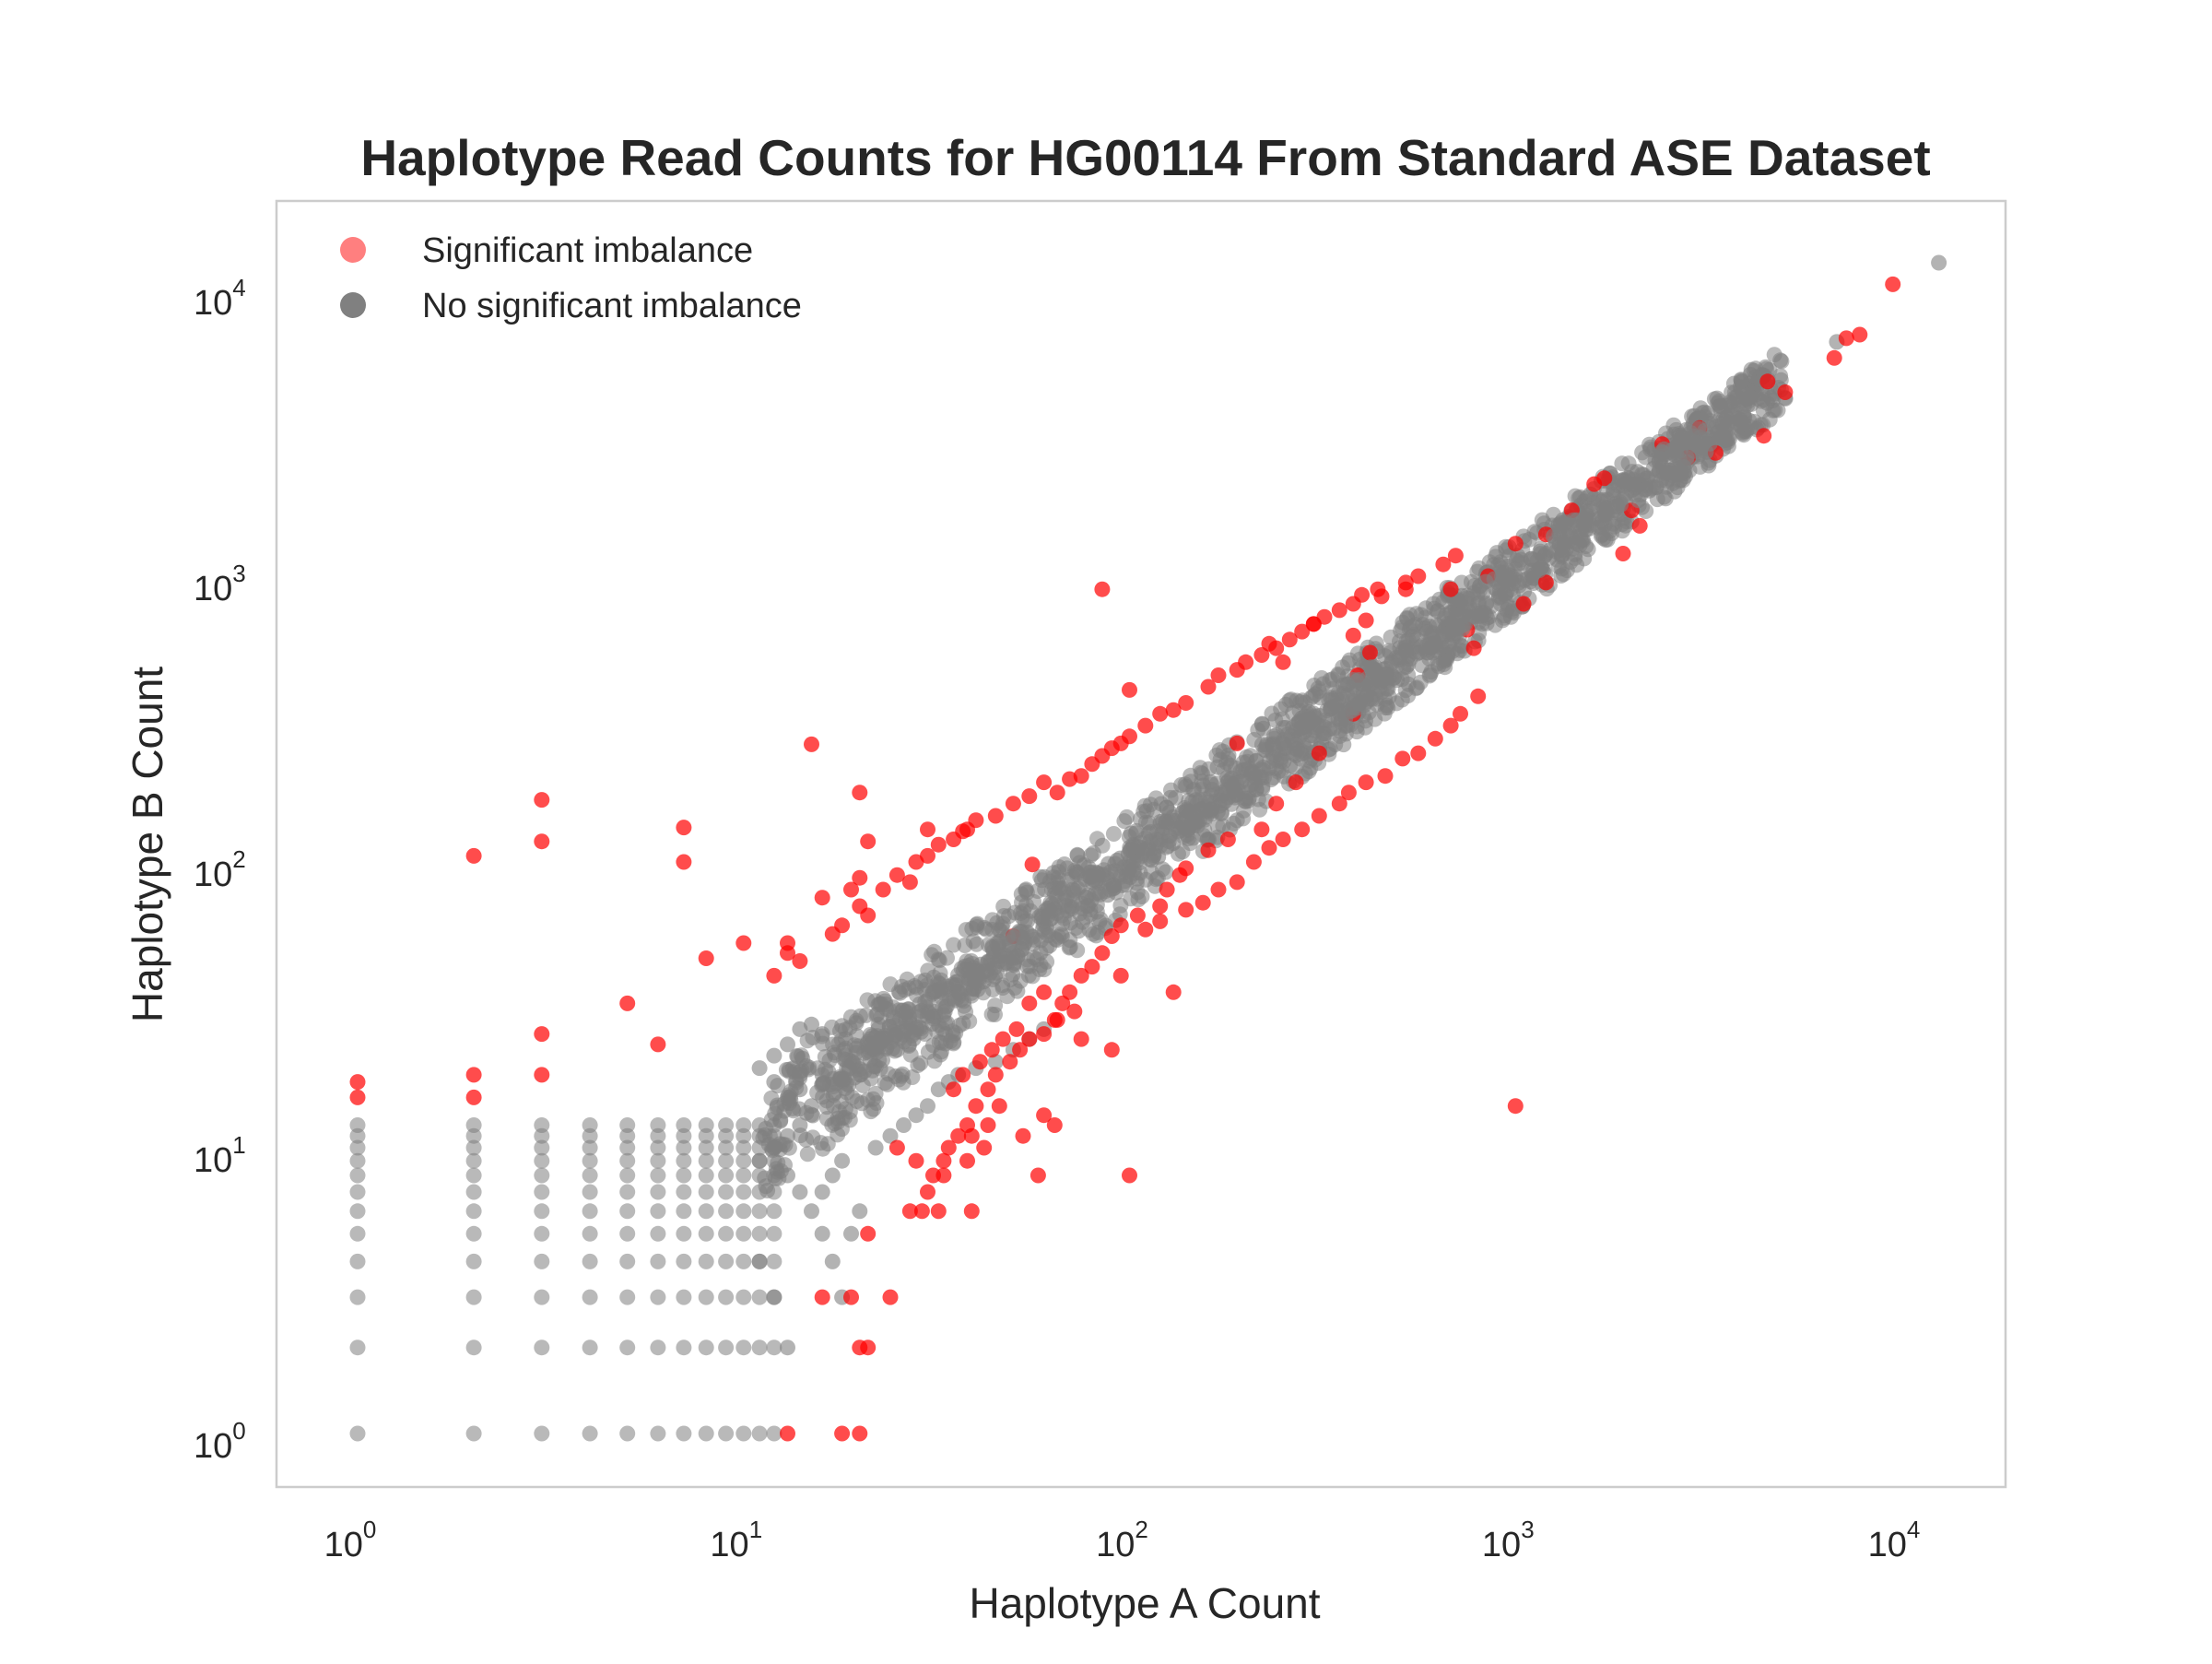  What do you see at coordinates (1122, 1540) in the screenshot?
I see `x-tick-label: 102` at bounding box center [1122, 1540].